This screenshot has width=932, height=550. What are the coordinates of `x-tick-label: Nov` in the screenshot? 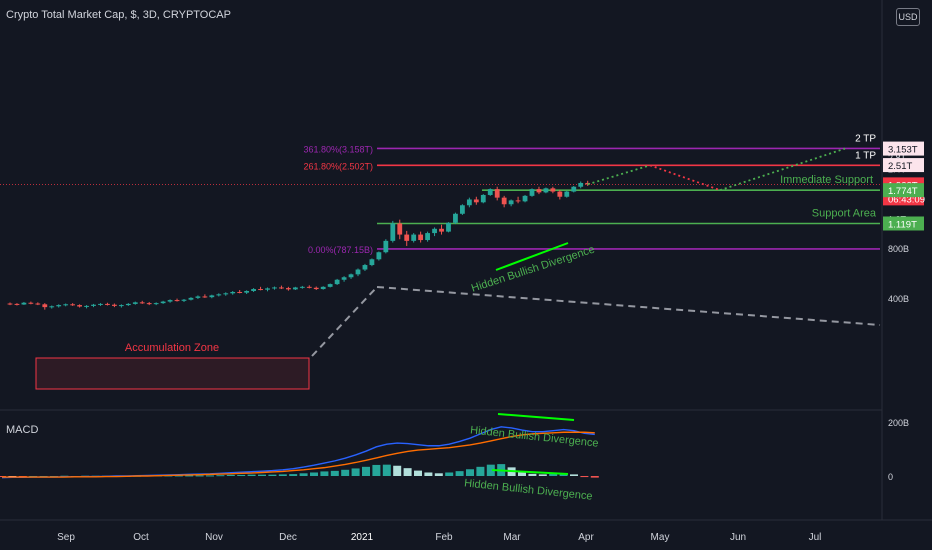 It's located at (214, 537).